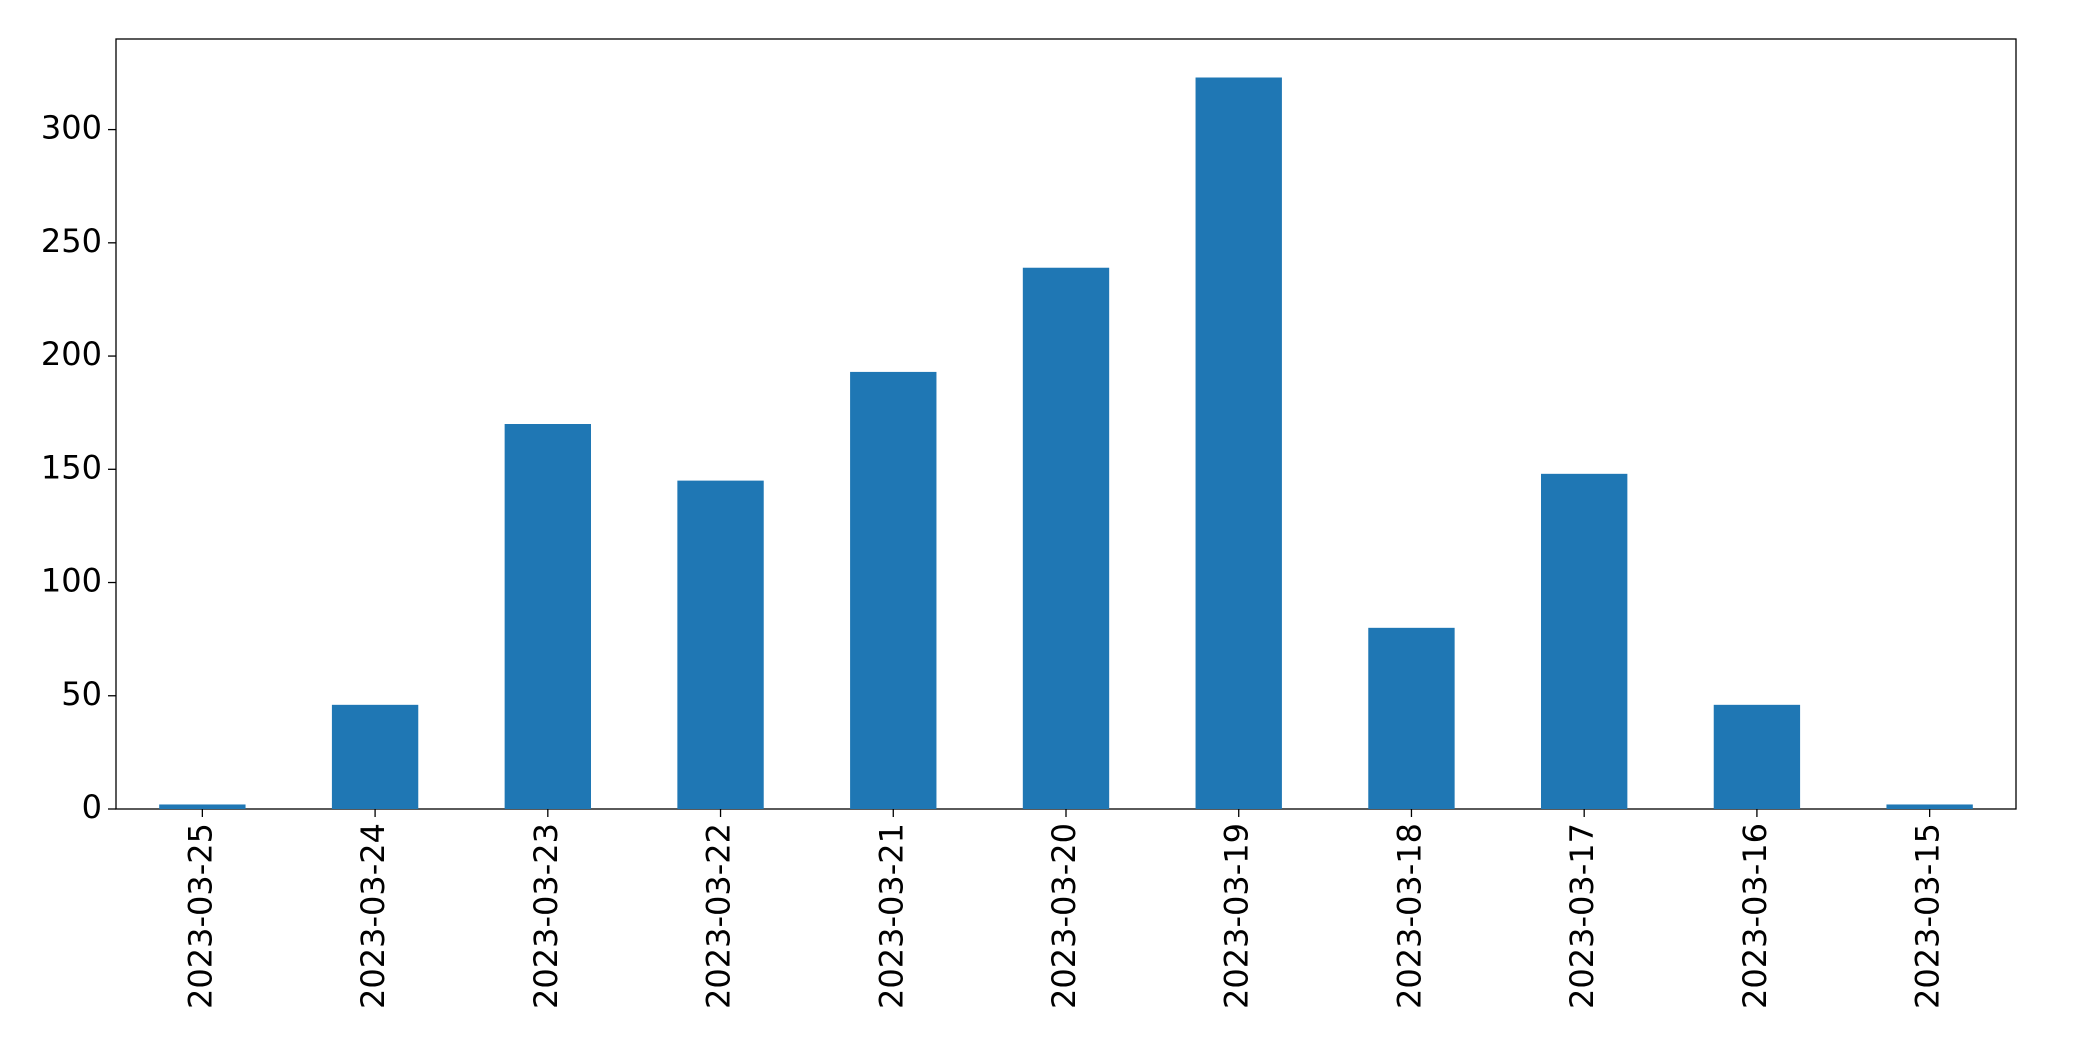  I want to click on y-tick-label: 200, so click(71, 354).